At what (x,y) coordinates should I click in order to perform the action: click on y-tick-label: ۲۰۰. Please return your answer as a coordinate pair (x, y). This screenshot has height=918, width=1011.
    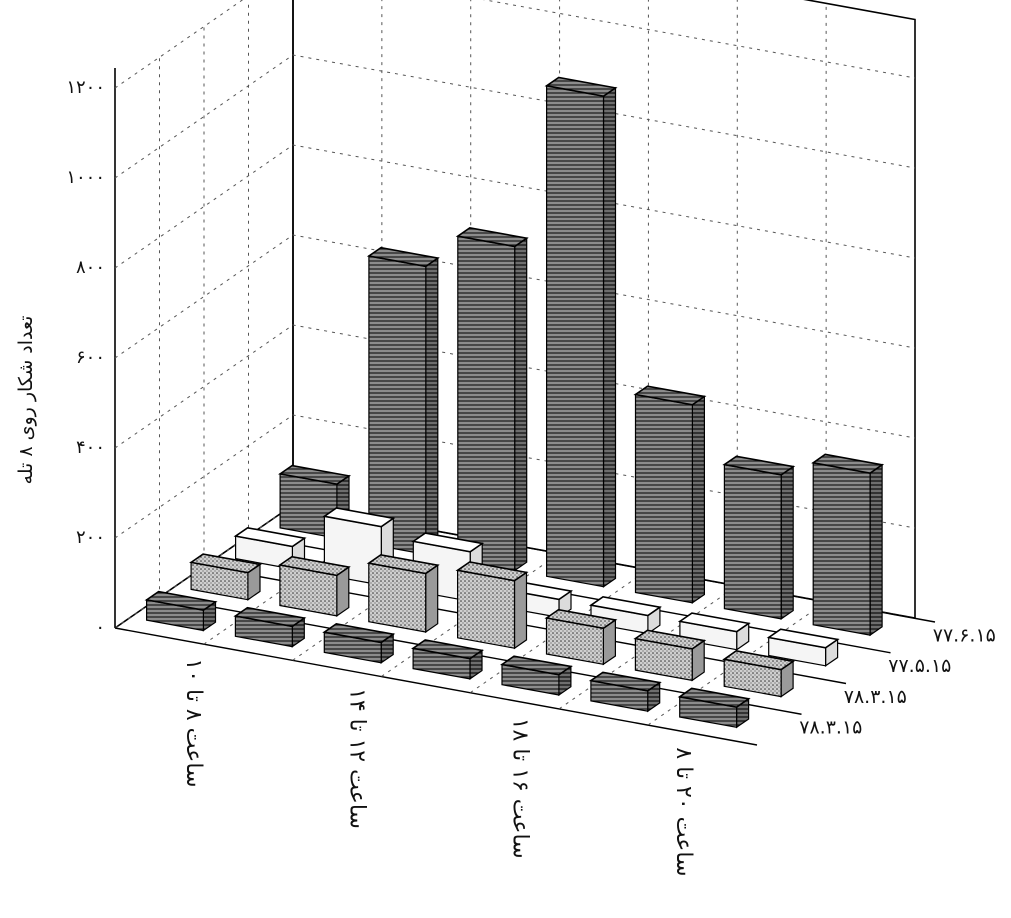
    Looking at the image, I should click on (90, 537).